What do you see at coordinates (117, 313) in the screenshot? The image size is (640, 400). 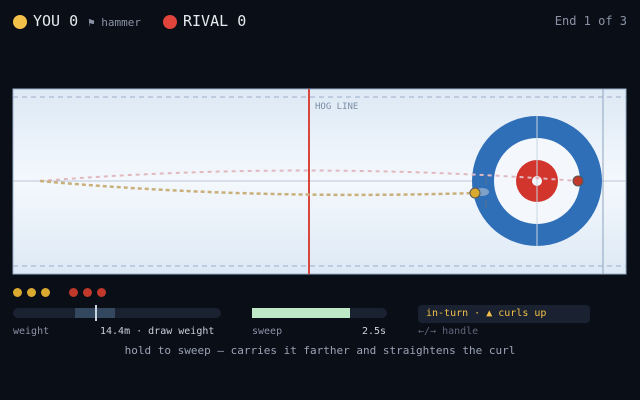 I see `weight-track` at bounding box center [117, 313].